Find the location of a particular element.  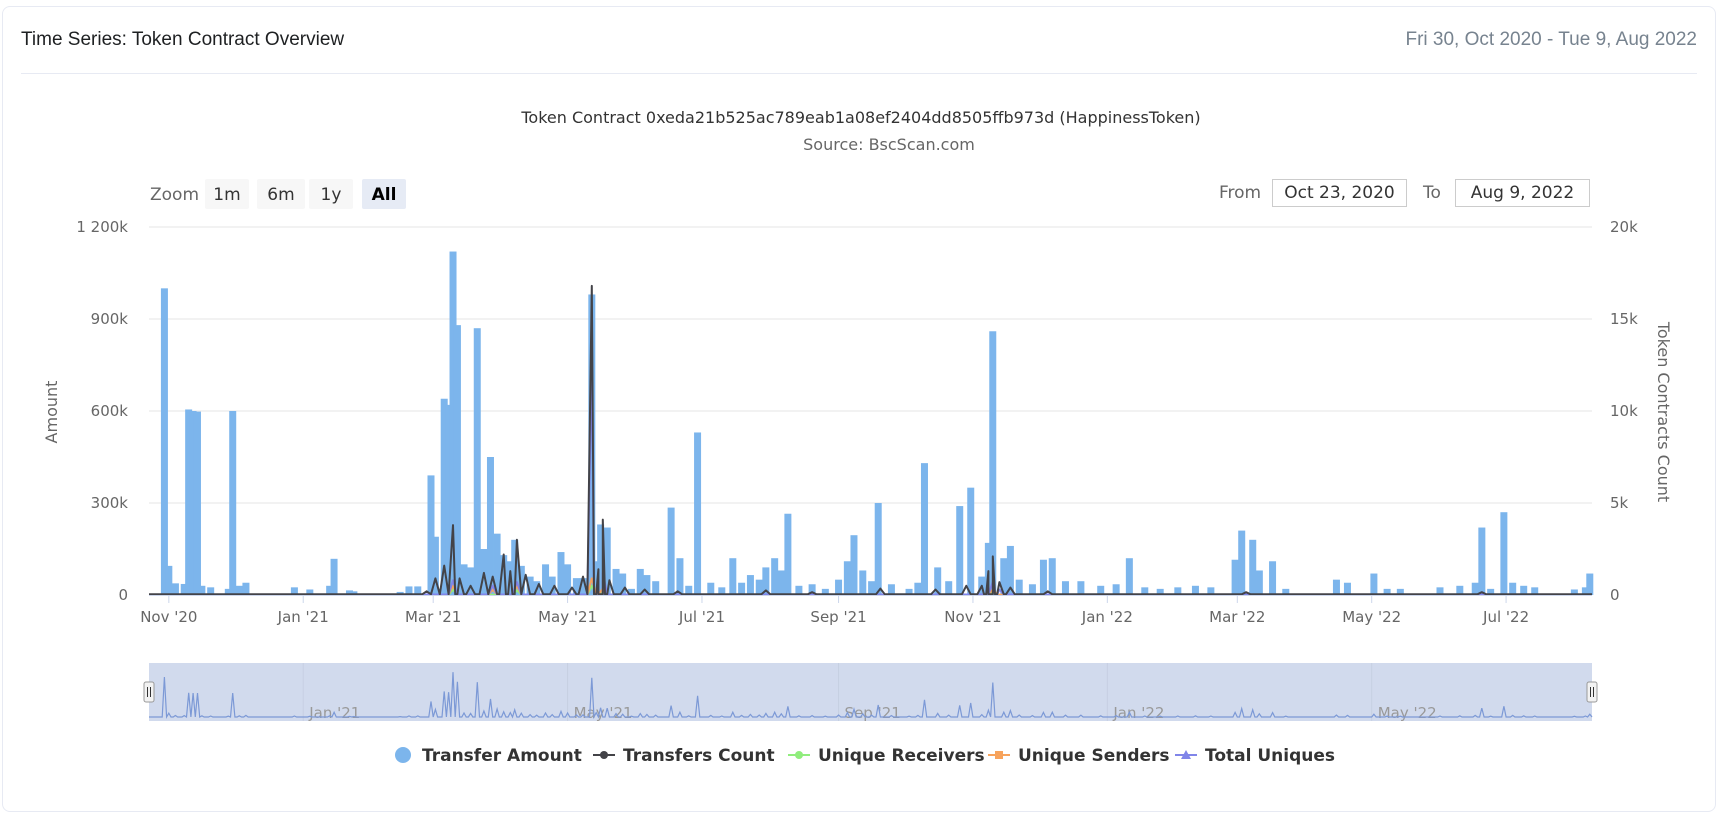

legend-item-unique-senders: Unique Senders is located at coordinates (1079, 756).